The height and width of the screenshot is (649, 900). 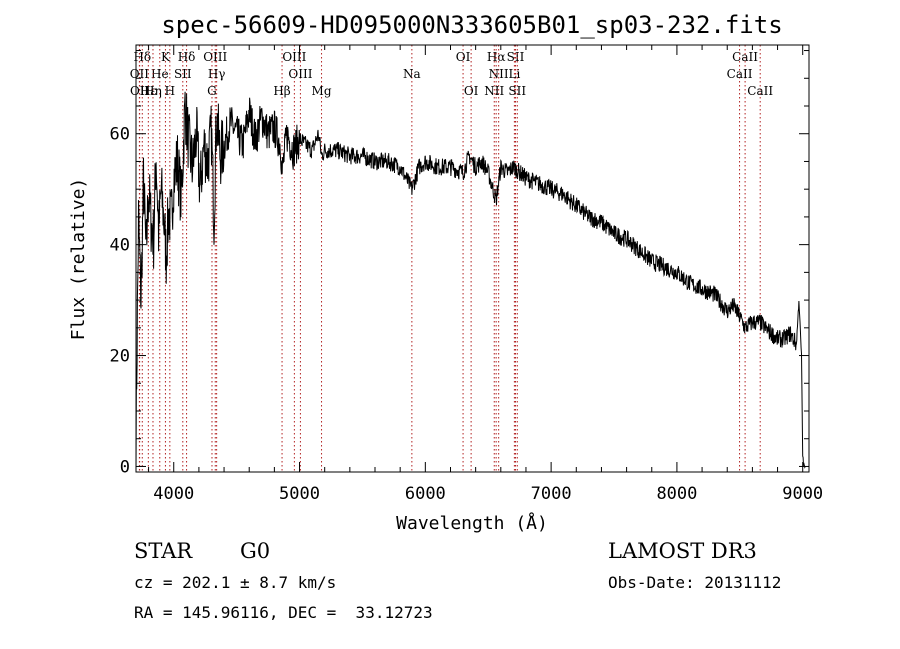 What do you see at coordinates (120, 357) in the screenshot?
I see `y-tick-label-1: 20` at bounding box center [120, 357].